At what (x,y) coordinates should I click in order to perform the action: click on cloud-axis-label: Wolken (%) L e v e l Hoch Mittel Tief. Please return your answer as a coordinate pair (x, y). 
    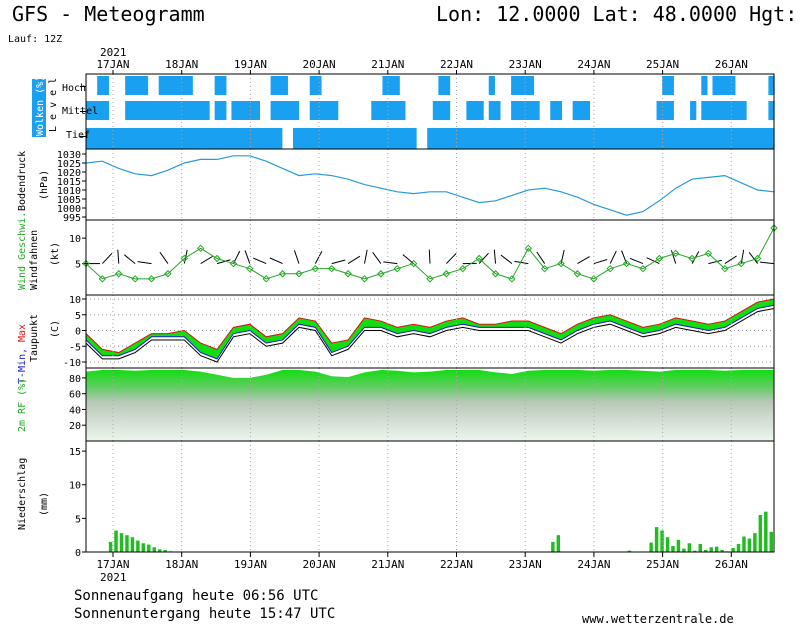
    Looking at the image, I should click on (65, 108).